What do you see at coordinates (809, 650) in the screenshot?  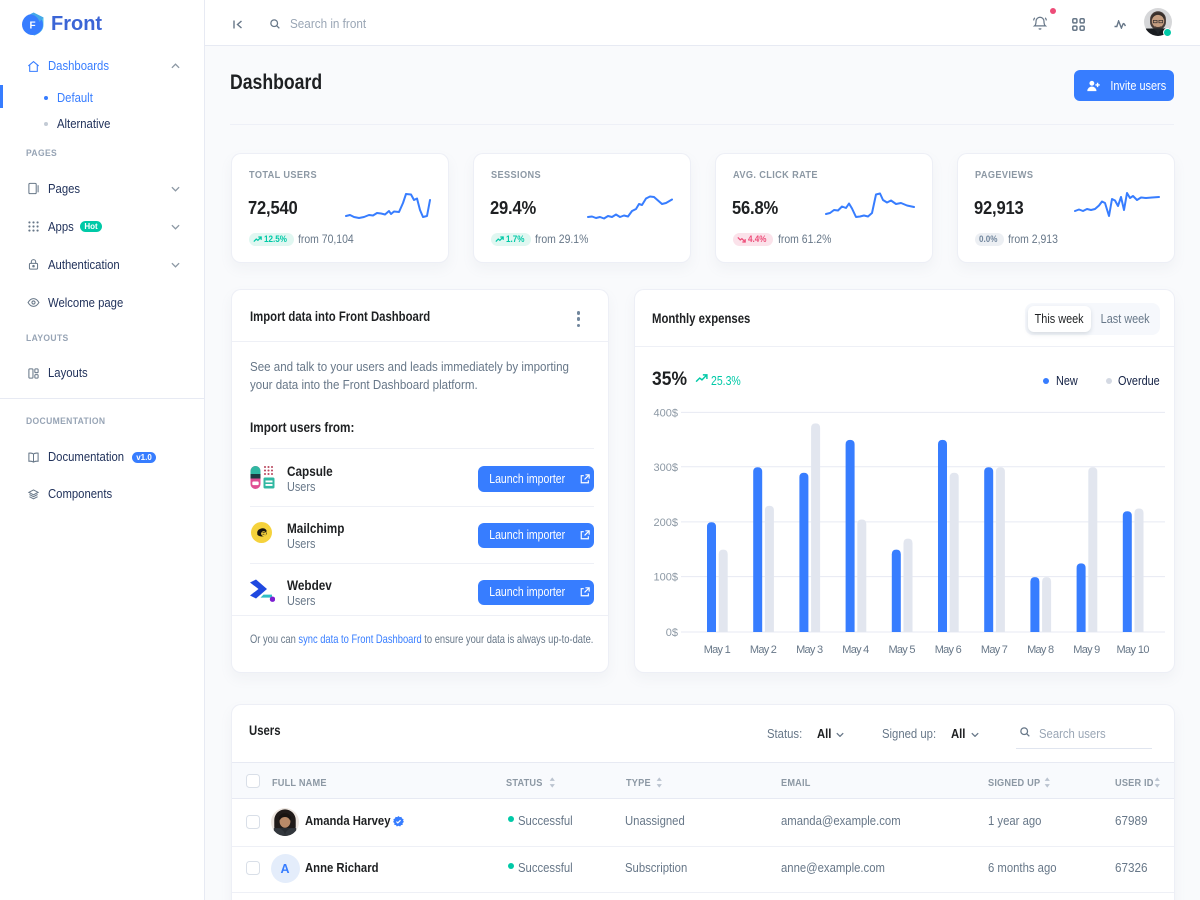 I see `svg-text: May 3` at bounding box center [809, 650].